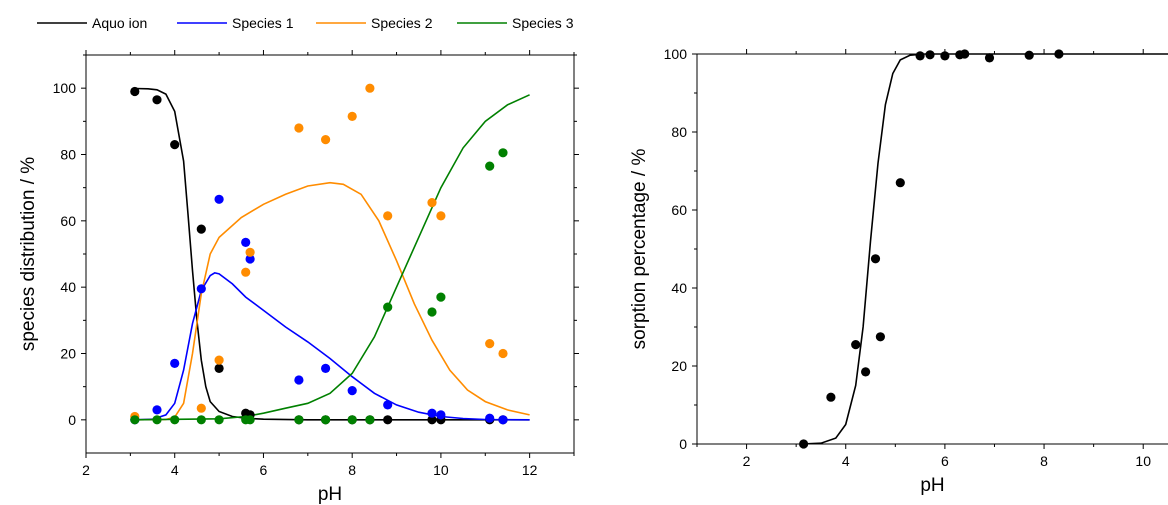  I want to click on x-tick-label: 12, so click(530, 470).